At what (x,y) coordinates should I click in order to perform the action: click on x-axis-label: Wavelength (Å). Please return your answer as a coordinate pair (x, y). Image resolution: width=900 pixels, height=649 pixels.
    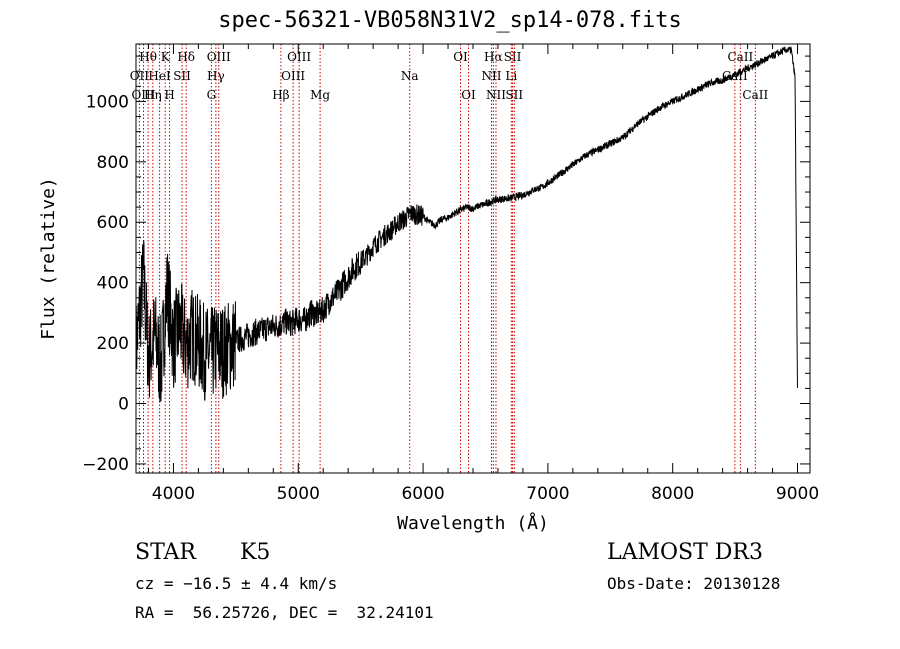
    Looking at the image, I should click on (473, 523).